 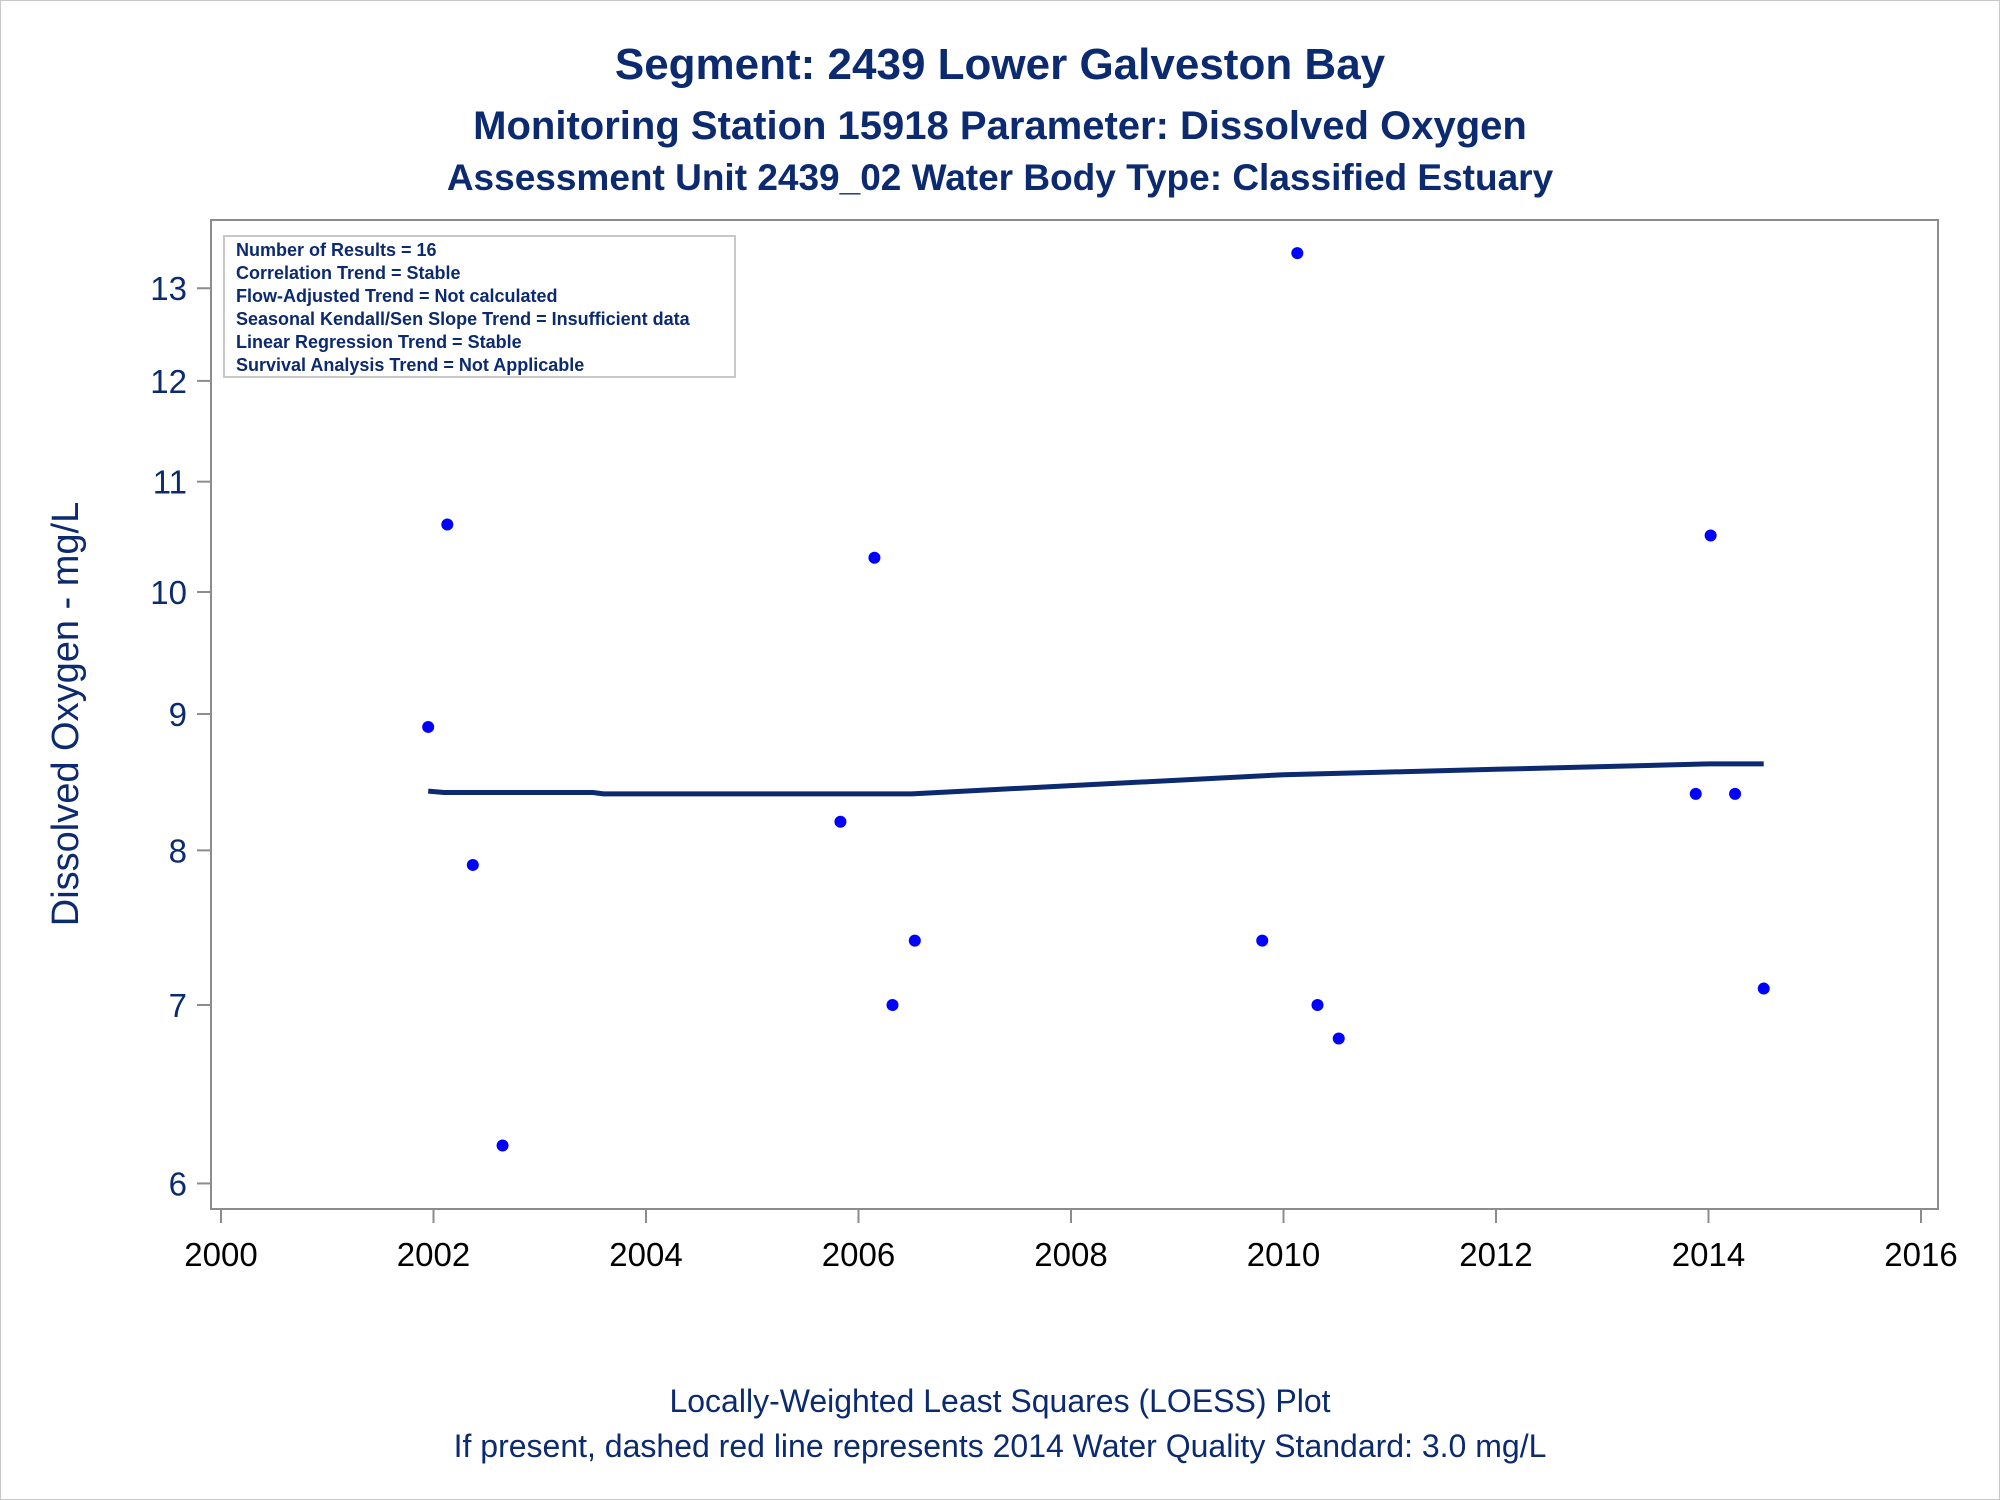 What do you see at coordinates (178, 714) in the screenshot?
I see `y-tick-label: 9` at bounding box center [178, 714].